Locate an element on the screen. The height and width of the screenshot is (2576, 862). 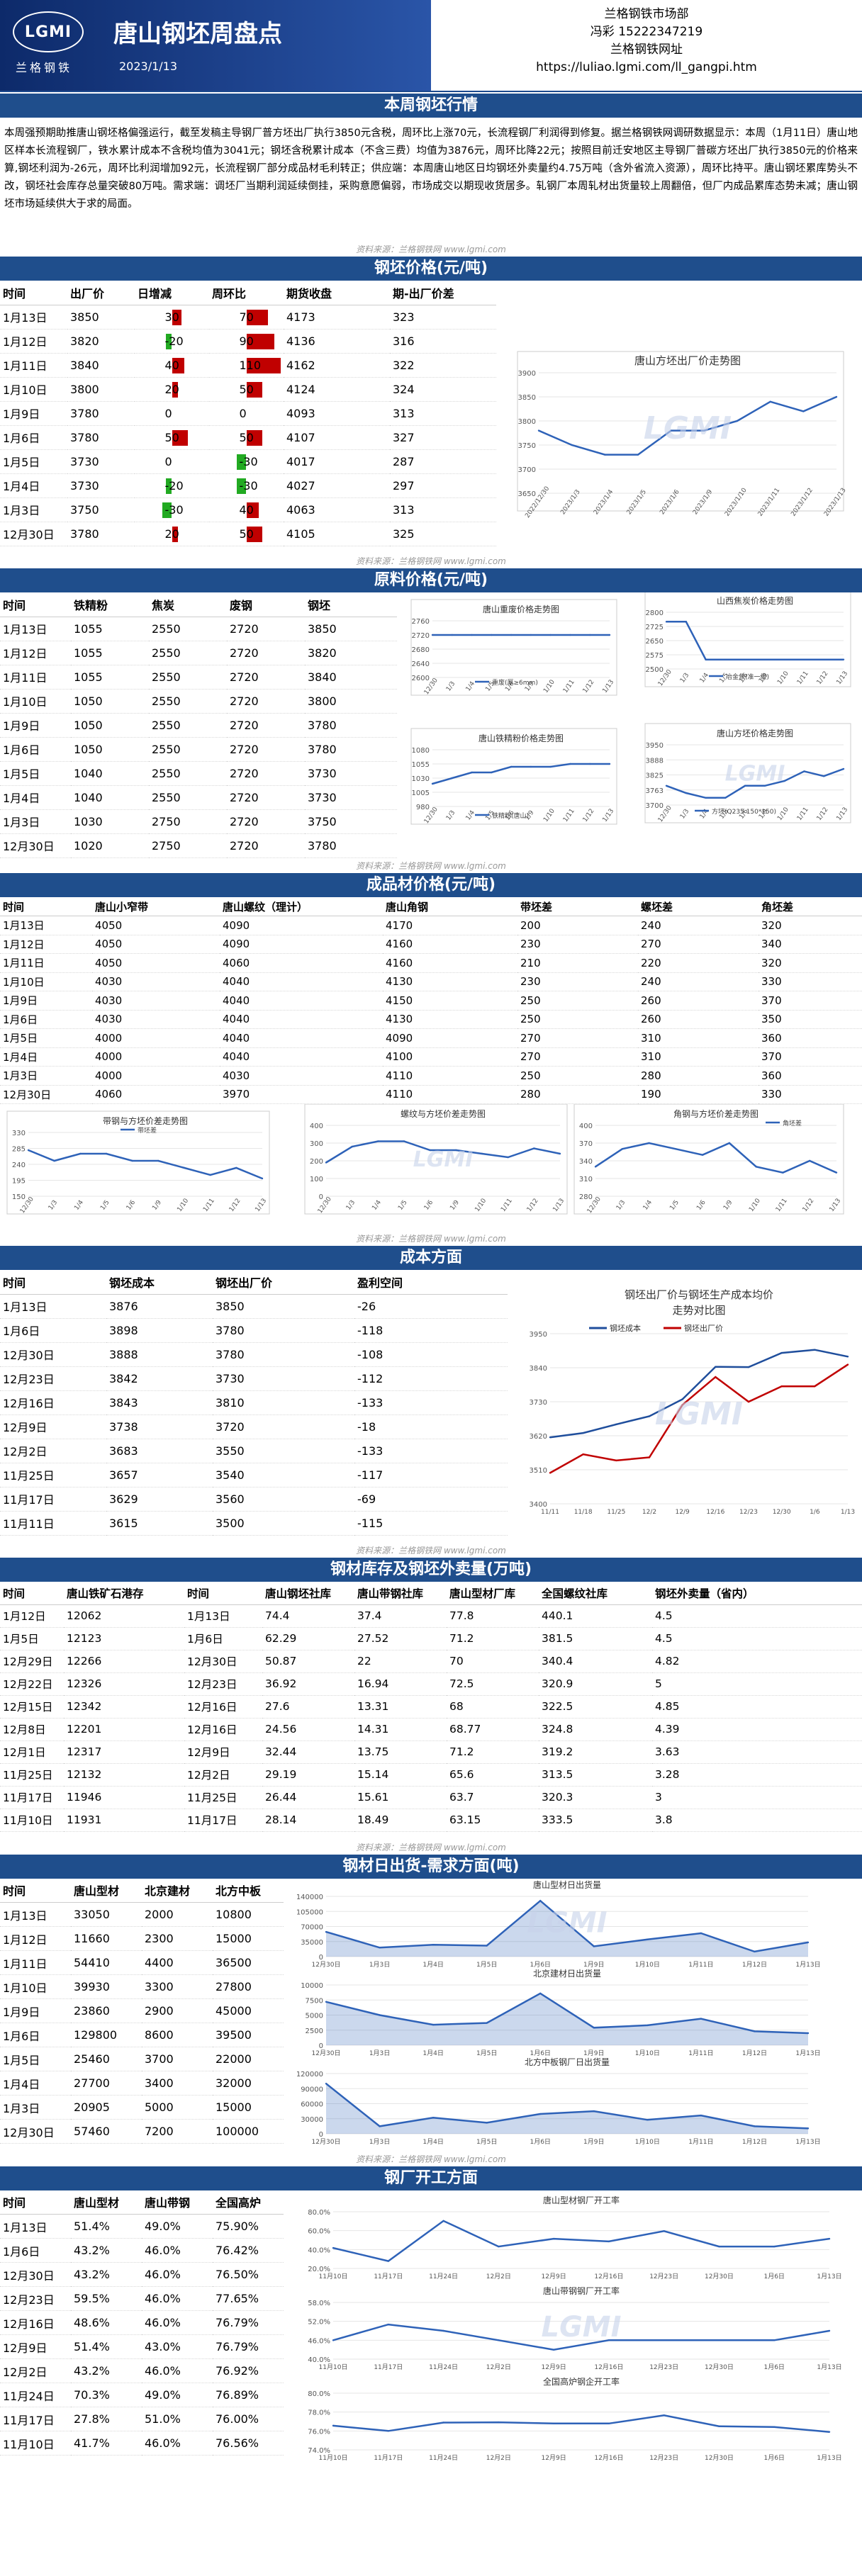
table-cell: 54410 is located at coordinates (107, 1962).